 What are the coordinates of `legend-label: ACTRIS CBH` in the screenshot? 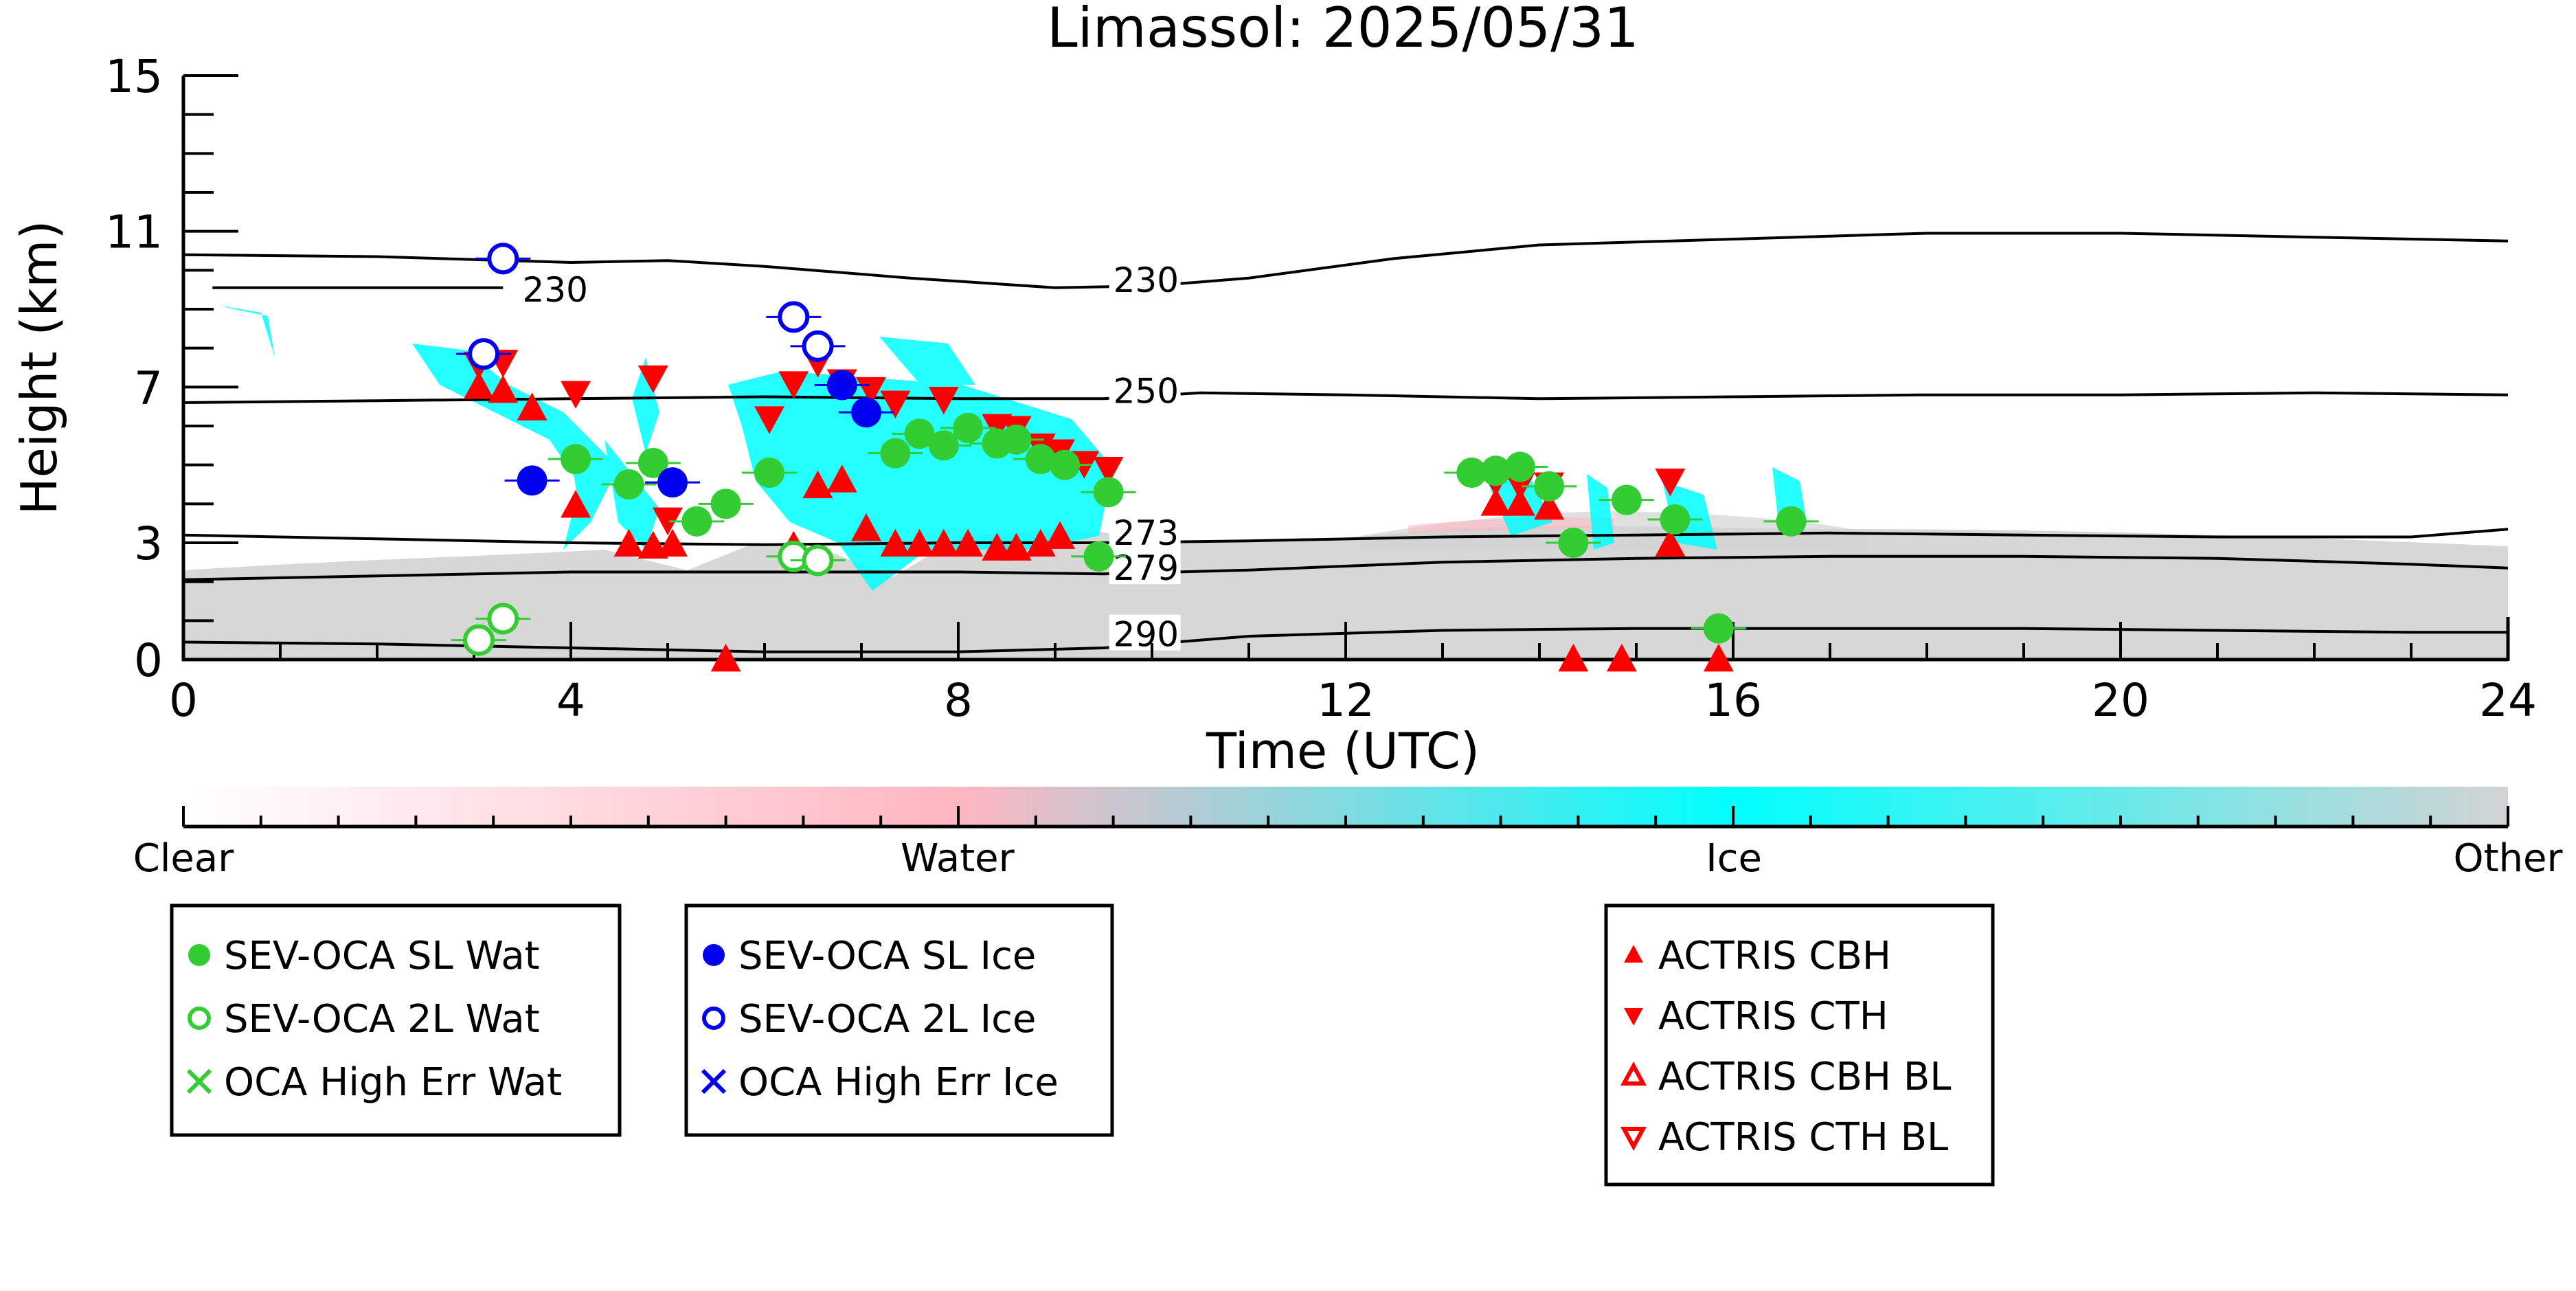 It's located at (1774, 956).